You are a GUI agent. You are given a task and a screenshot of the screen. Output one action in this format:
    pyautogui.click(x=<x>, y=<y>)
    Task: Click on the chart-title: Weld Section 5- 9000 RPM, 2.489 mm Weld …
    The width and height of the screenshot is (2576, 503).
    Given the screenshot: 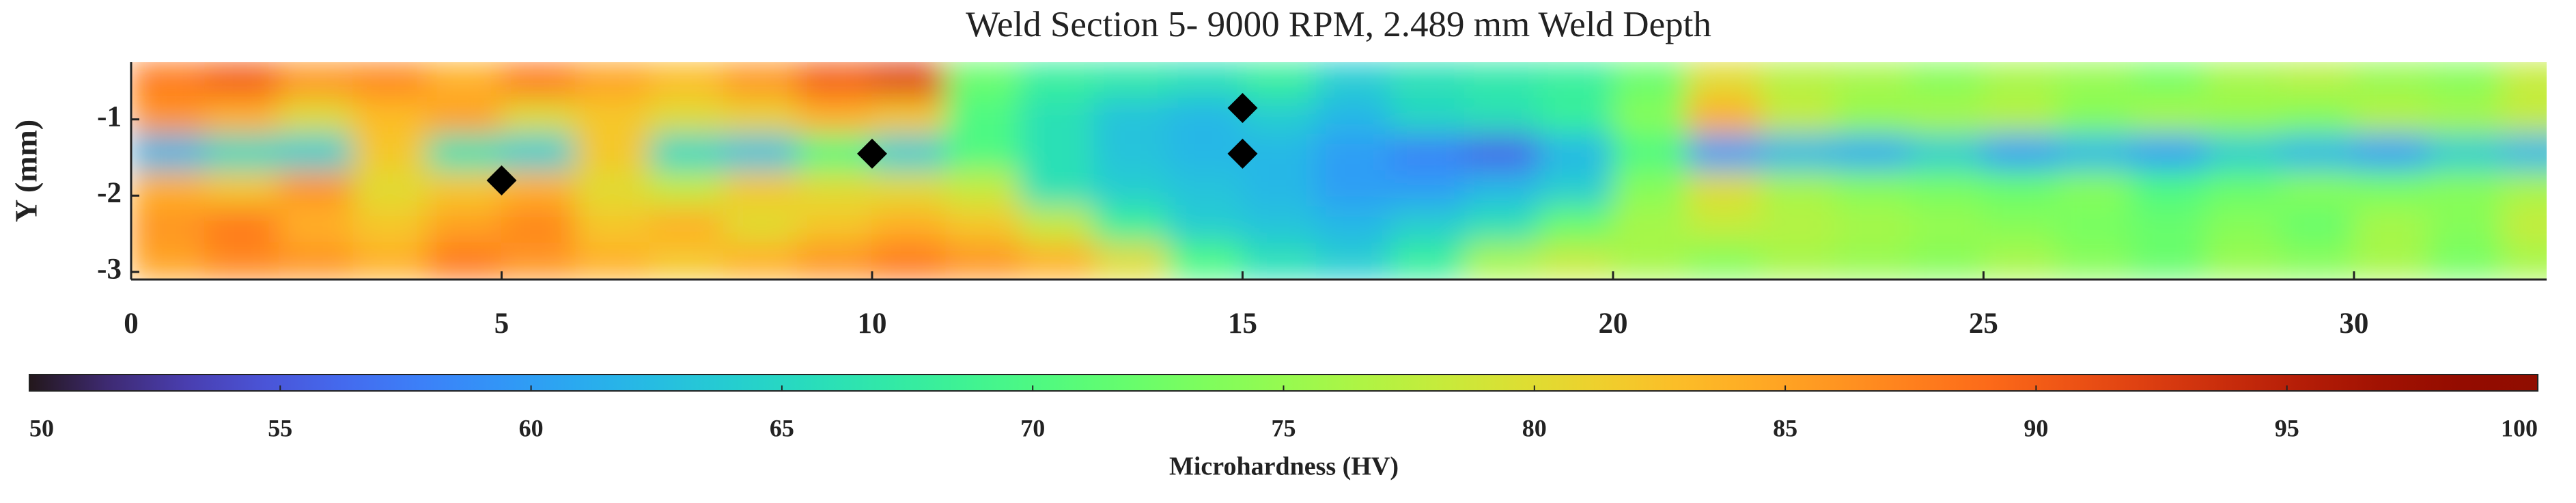 What is the action you would take?
    pyautogui.click(x=1338, y=24)
    